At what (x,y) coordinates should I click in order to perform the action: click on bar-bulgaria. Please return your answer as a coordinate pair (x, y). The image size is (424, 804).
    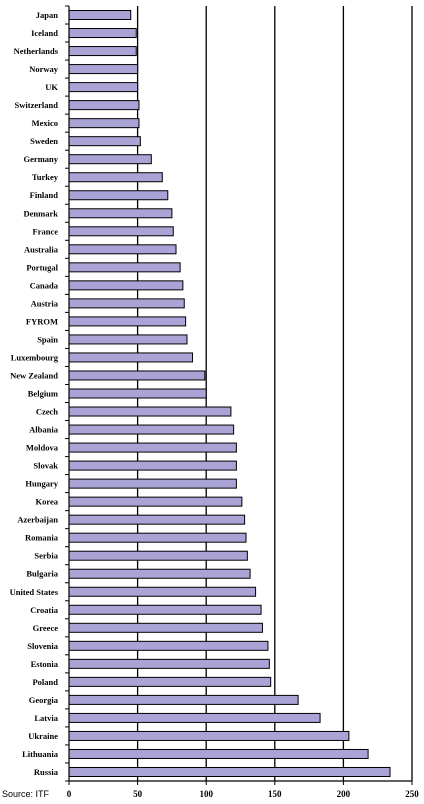
    Looking at the image, I should click on (159, 573).